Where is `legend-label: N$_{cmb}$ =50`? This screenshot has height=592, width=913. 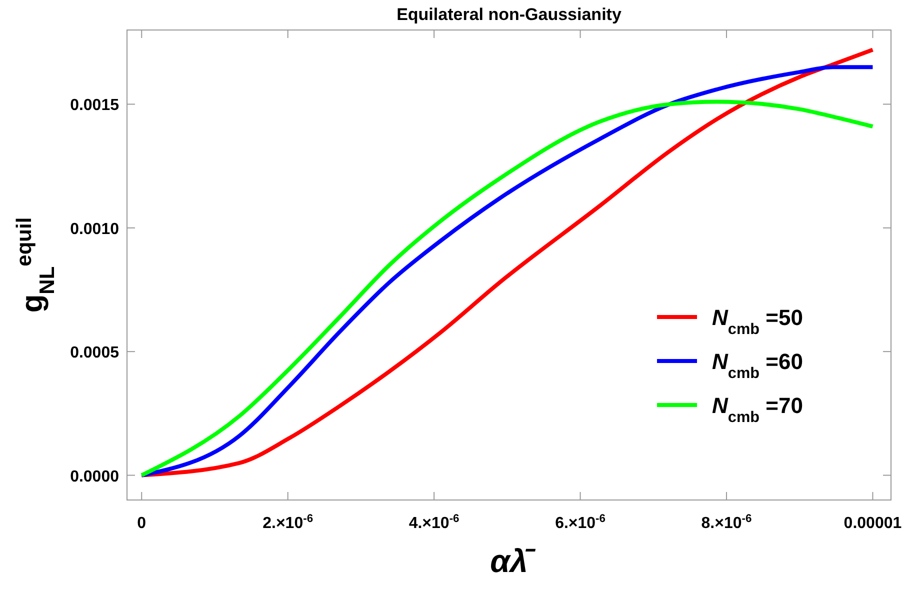
legend-label: N$_{cmb}$ =50 is located at coordinates (757, 321).